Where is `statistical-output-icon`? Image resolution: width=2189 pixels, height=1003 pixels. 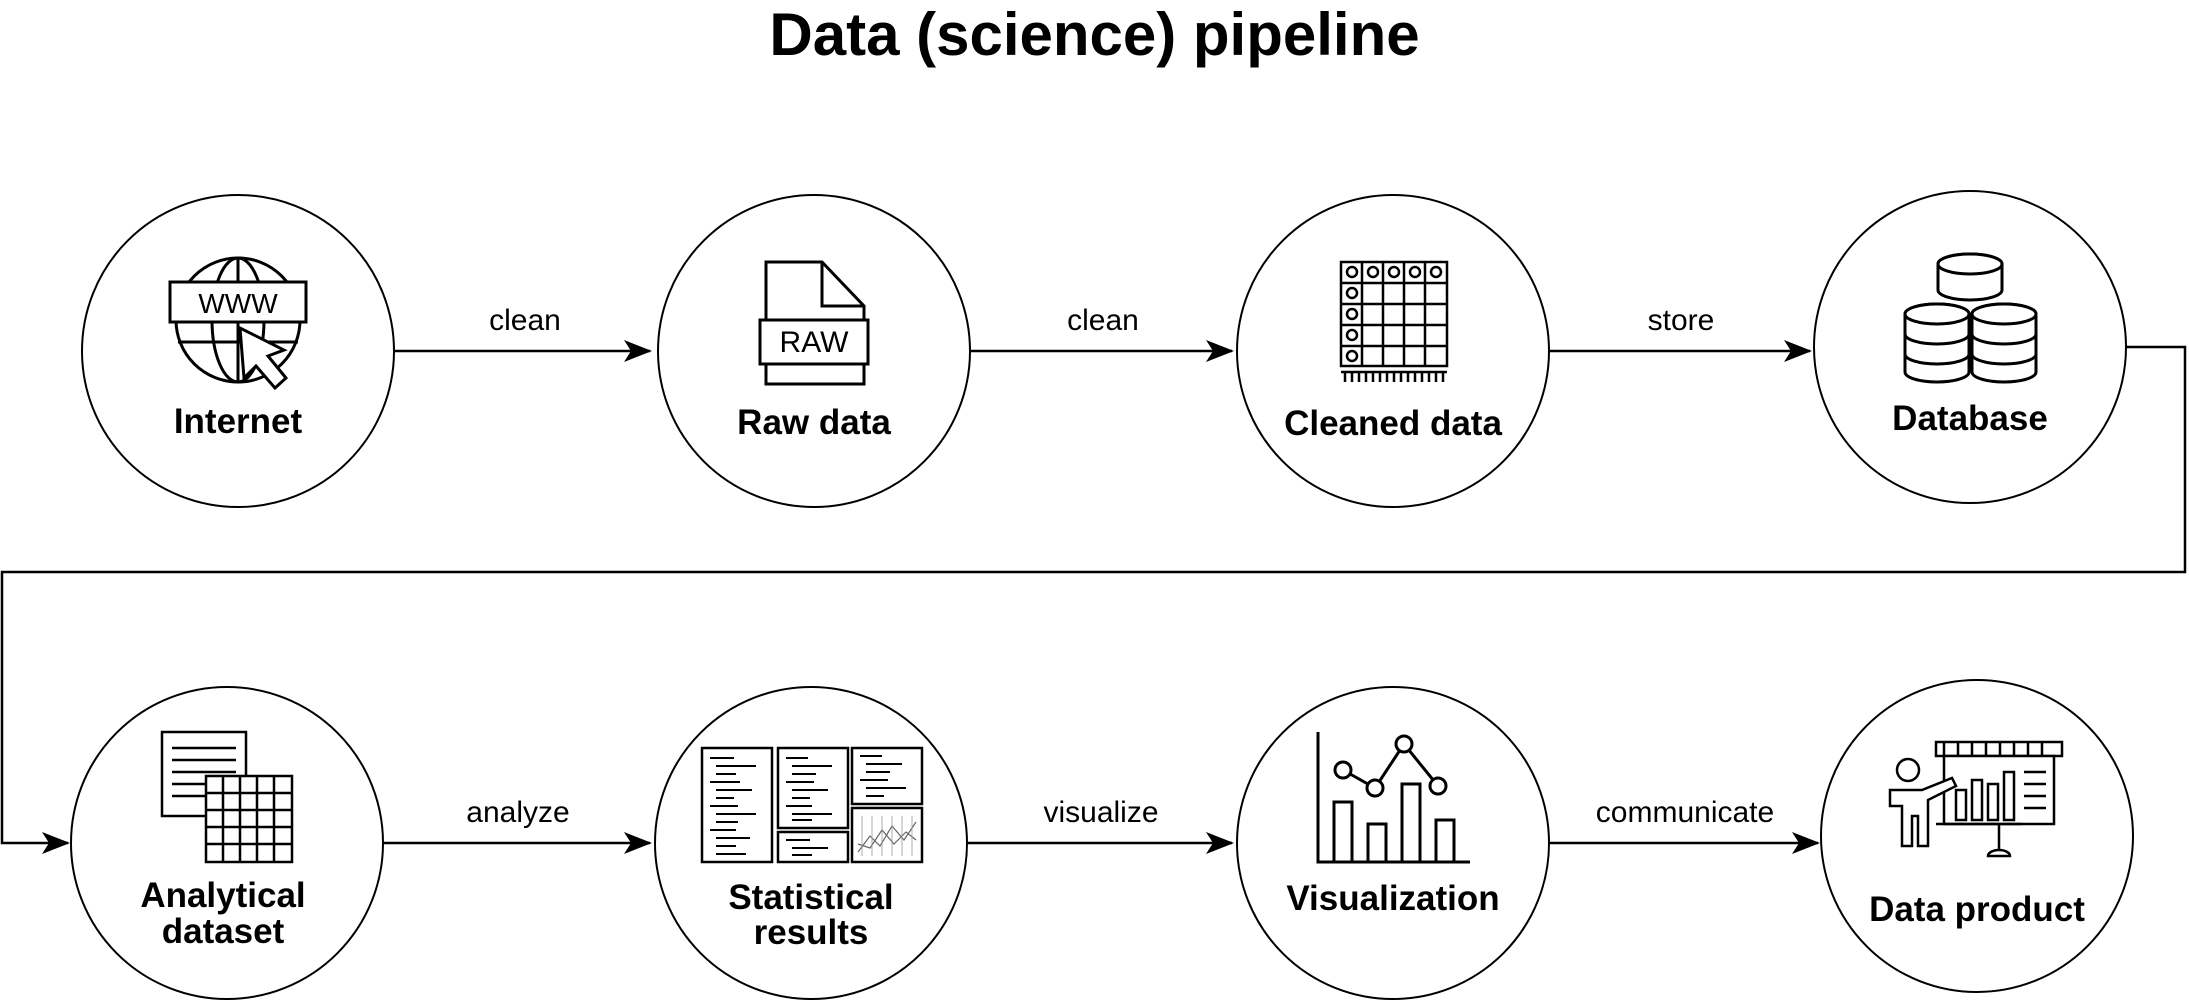
statistical-output-icon is located at coordinates (812, 805).